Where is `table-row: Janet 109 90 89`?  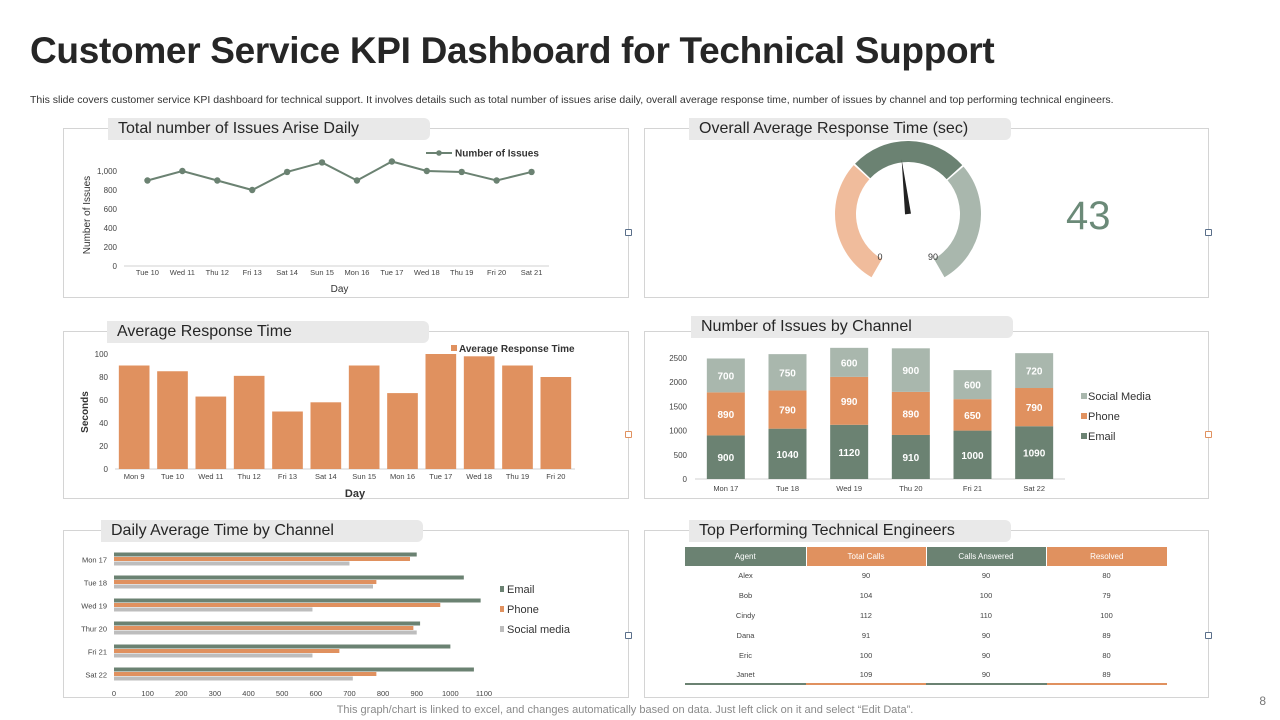 table-row: Janet 109 90 89 is located at coordinates (926, 675).